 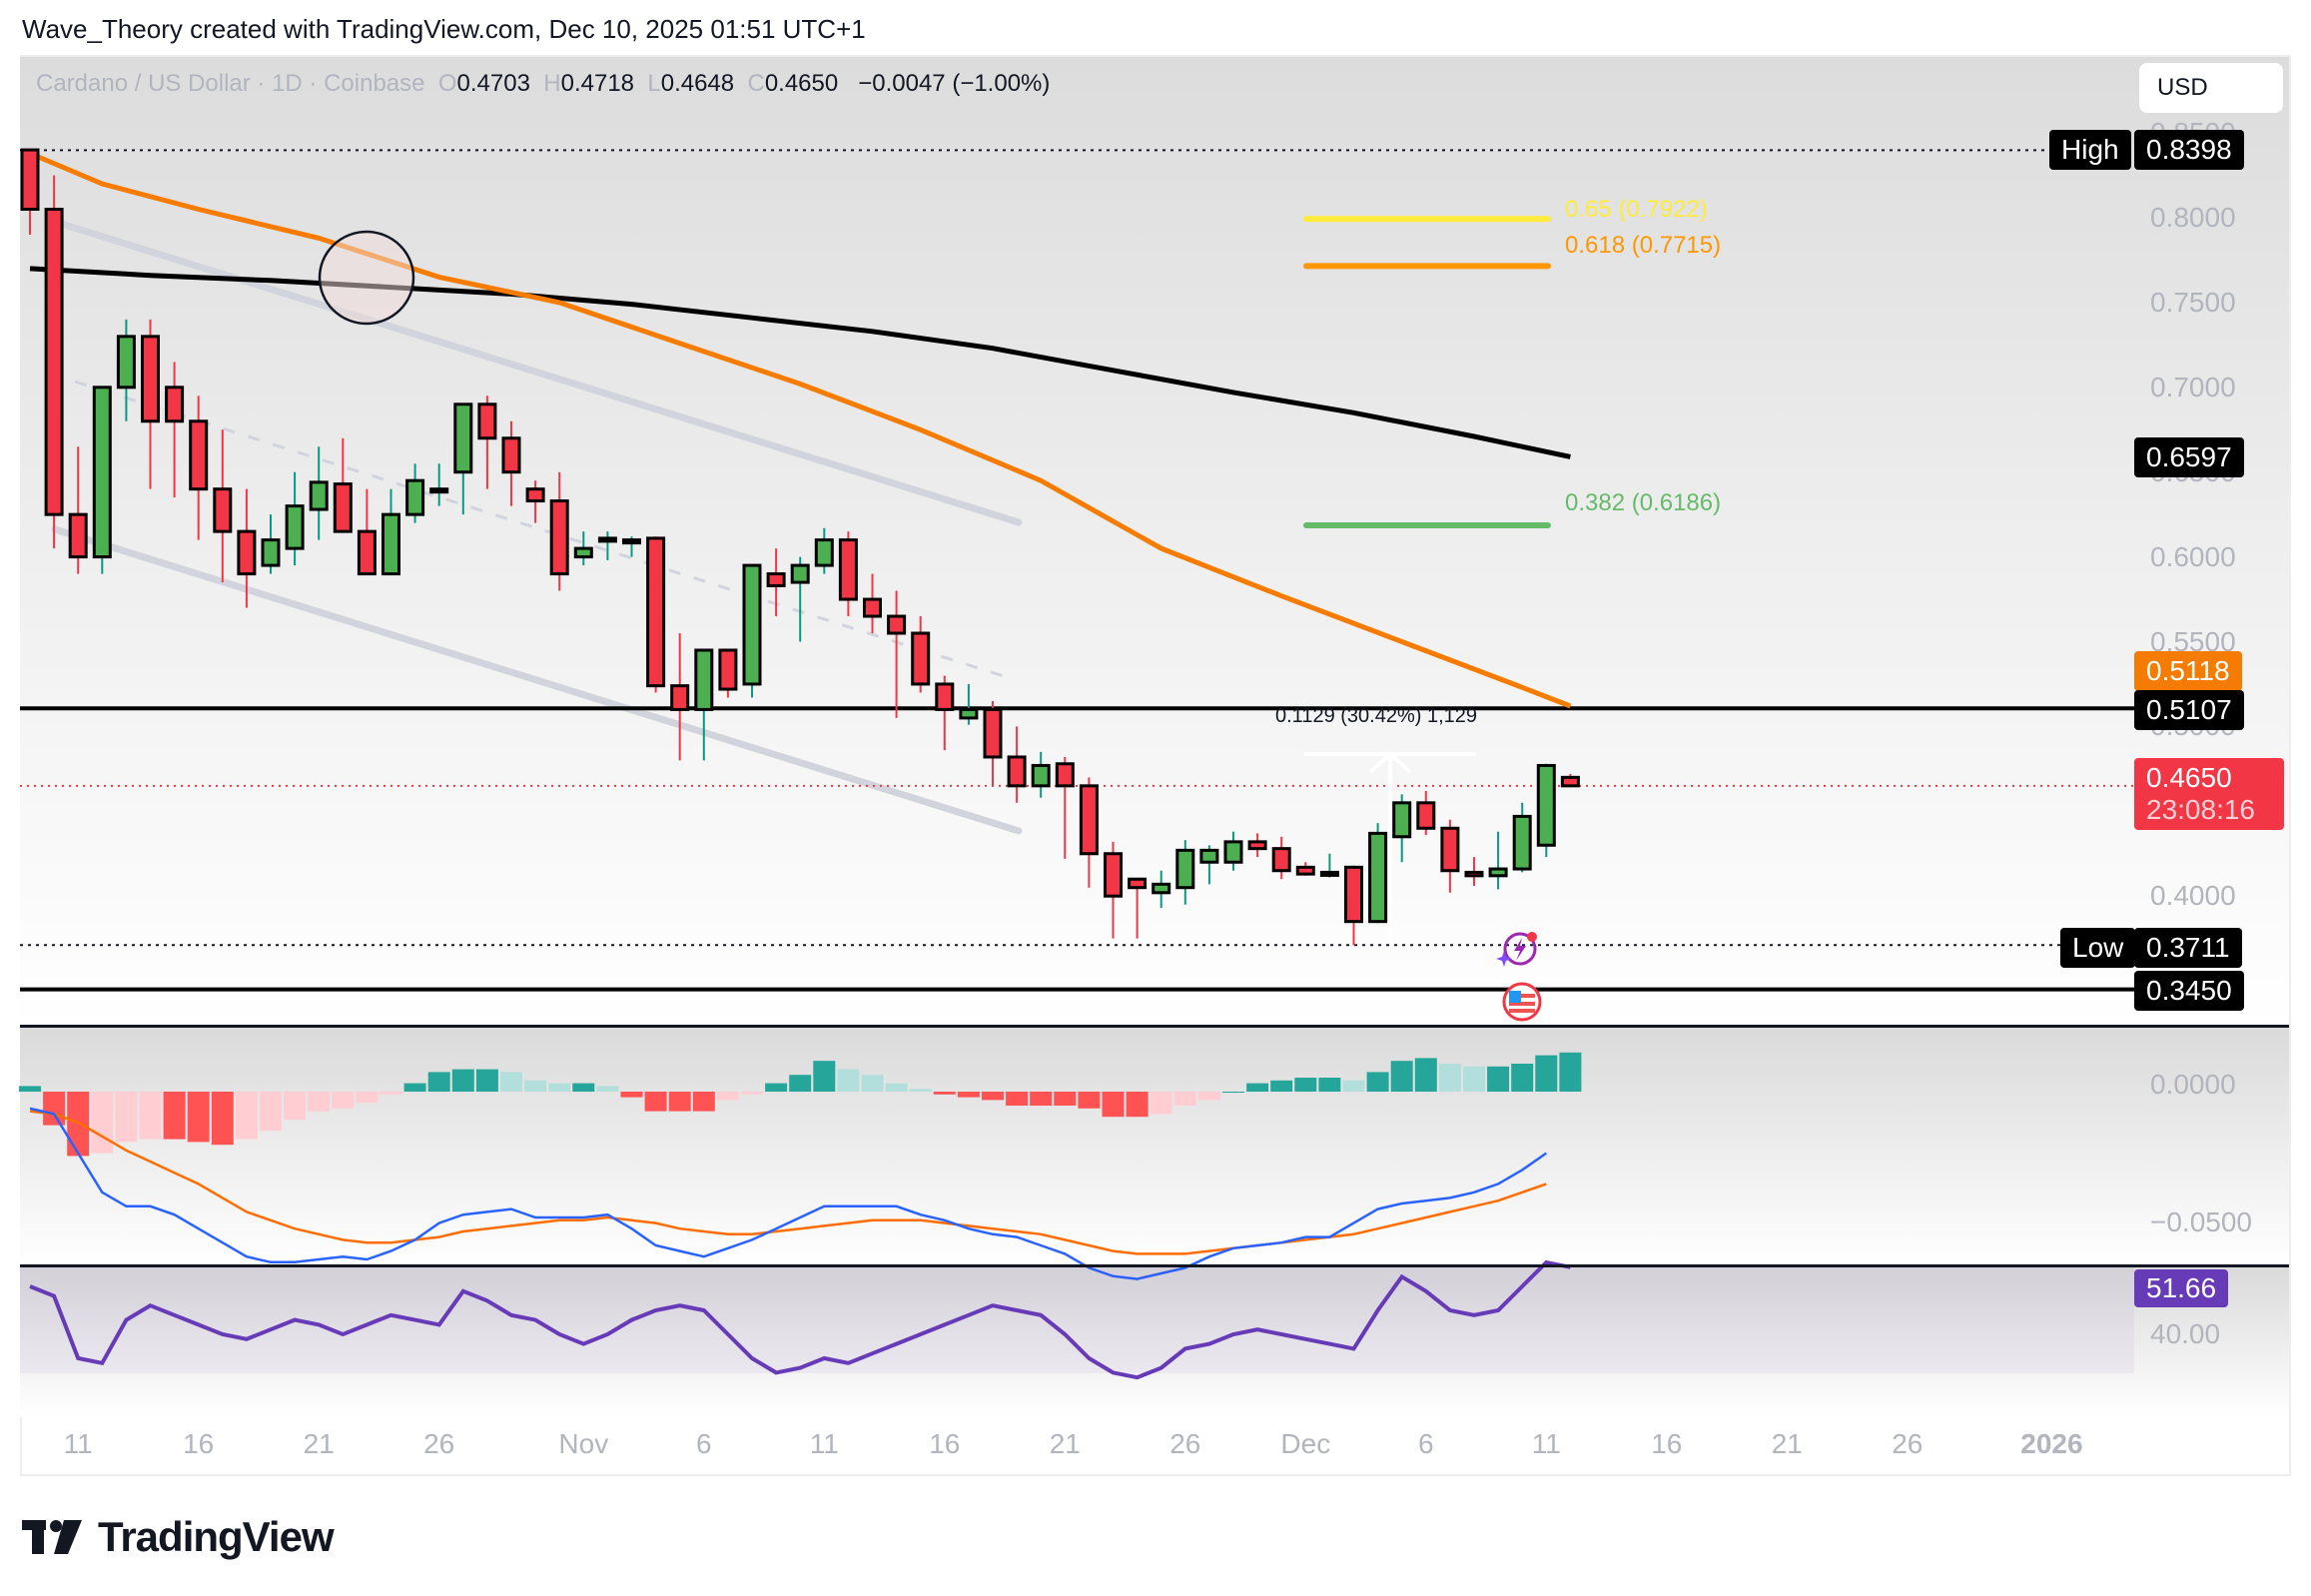 I want to click on macd-tick-0: 0.0000, so click(x=2193, y=1084).